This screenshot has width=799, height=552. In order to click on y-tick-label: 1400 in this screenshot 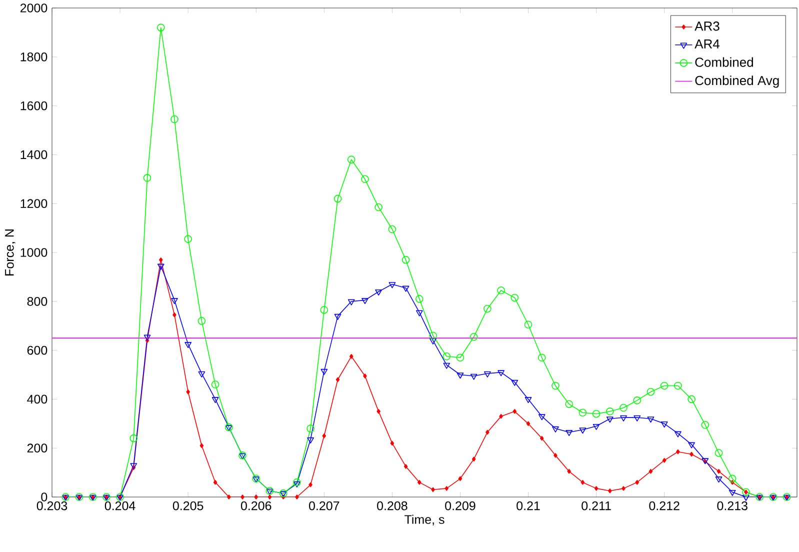, I will do `click(34, 155)`.